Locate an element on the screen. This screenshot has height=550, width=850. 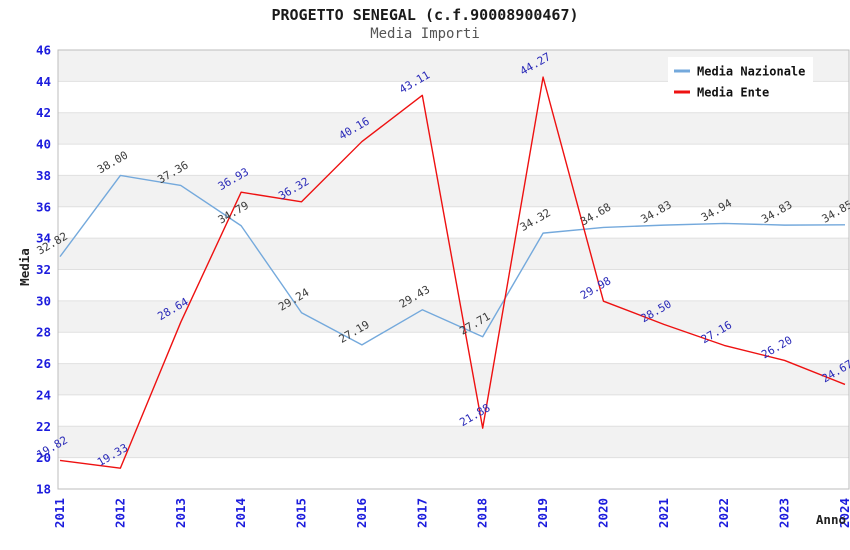
x-tick-label: 2017 is located at coordinates (421, 513).